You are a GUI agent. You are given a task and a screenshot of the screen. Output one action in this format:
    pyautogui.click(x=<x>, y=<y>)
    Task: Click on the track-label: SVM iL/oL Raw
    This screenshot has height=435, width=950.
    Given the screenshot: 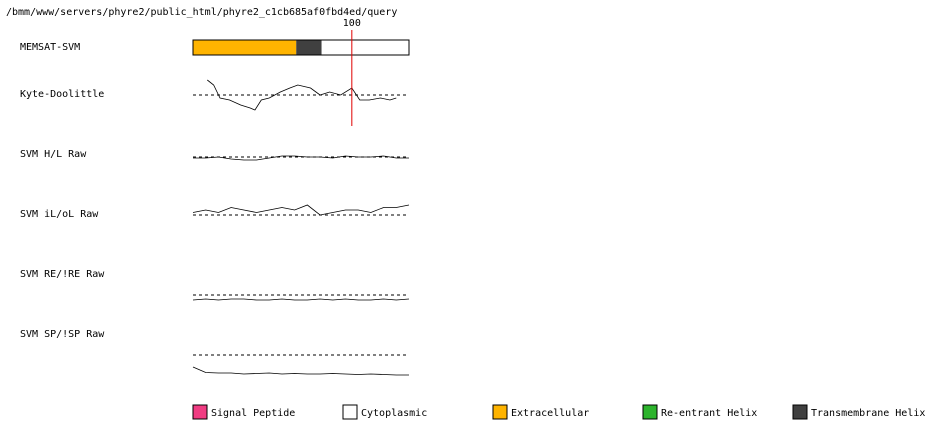 What is the action you would take?
    pyautogui.click(x=59, y=214)
    